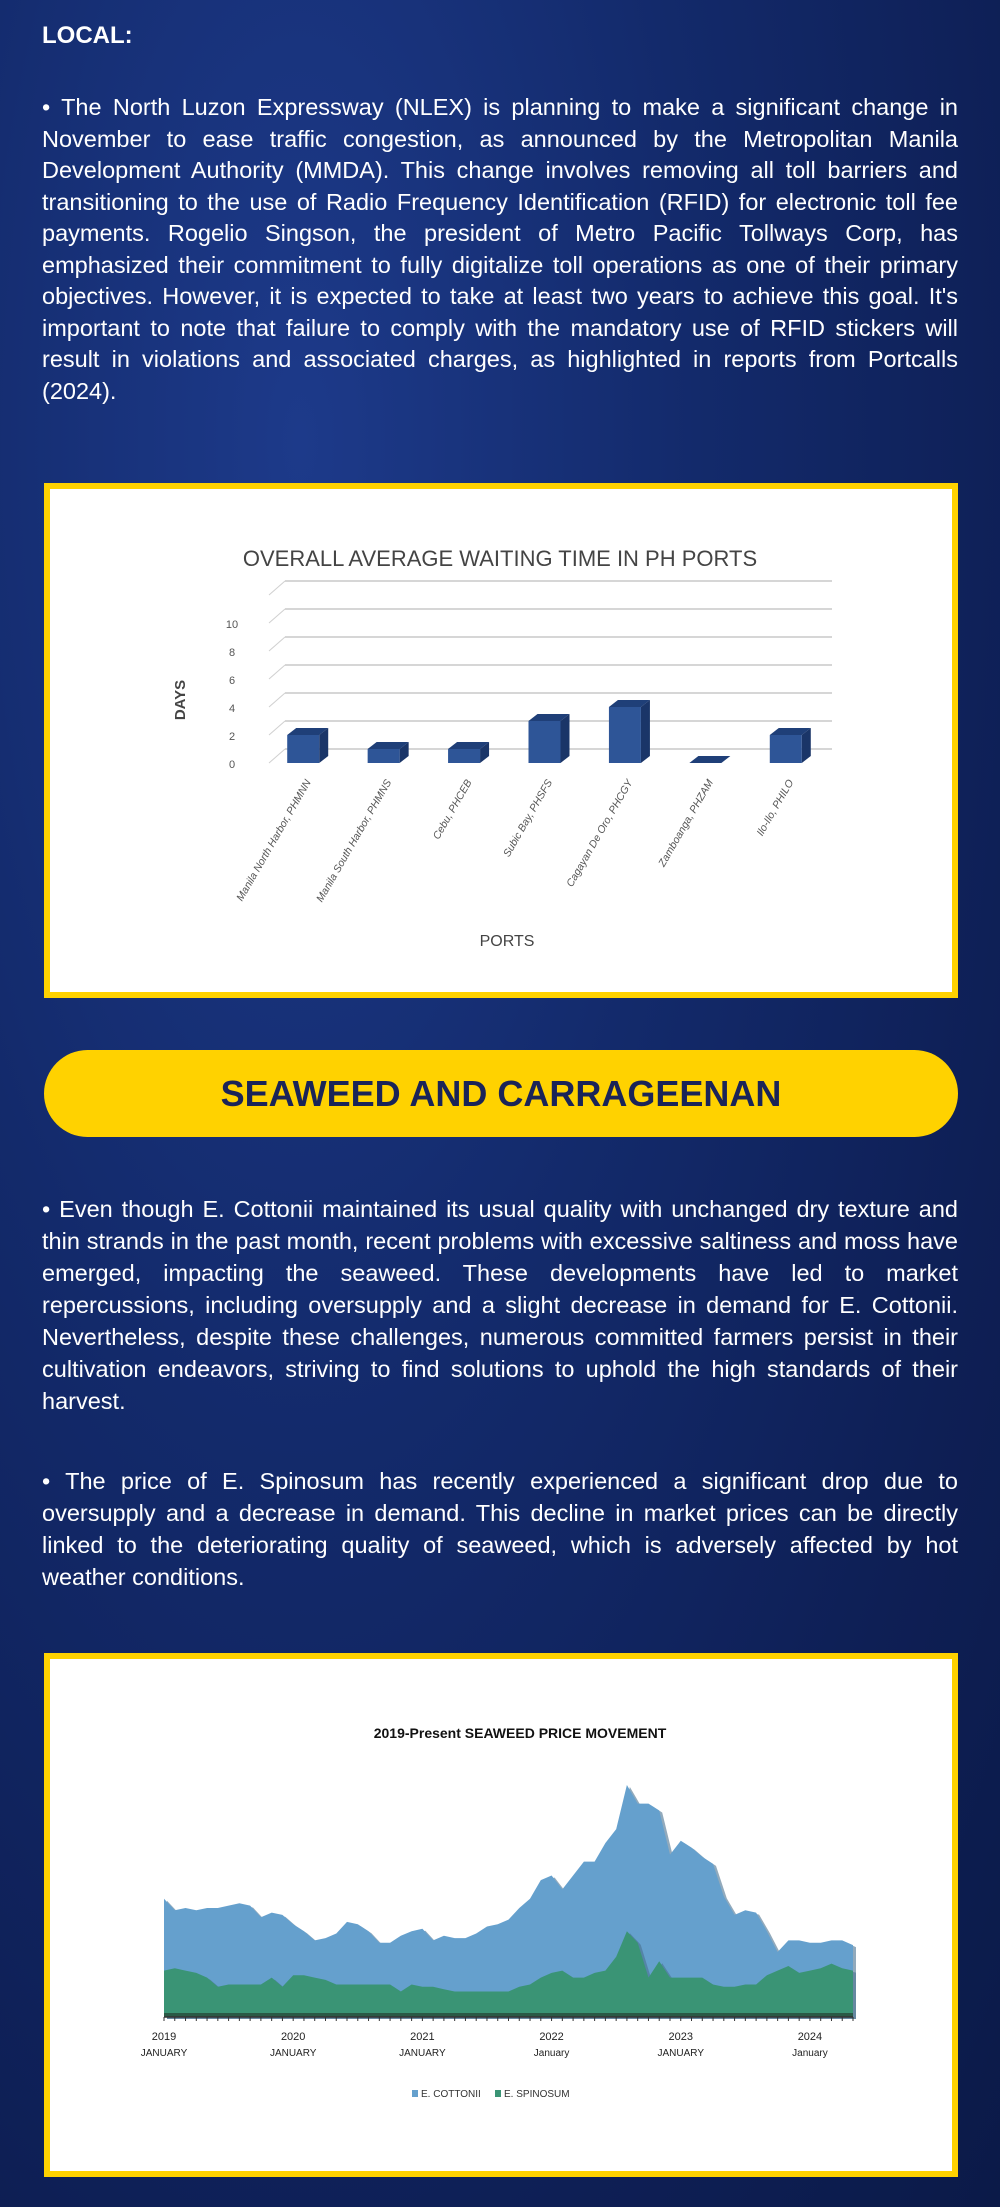  Describe the element at coordinates (775, 808) in the screenshot. I see `x-tick-label: Ilo-Ilo, PHILO` at that location.